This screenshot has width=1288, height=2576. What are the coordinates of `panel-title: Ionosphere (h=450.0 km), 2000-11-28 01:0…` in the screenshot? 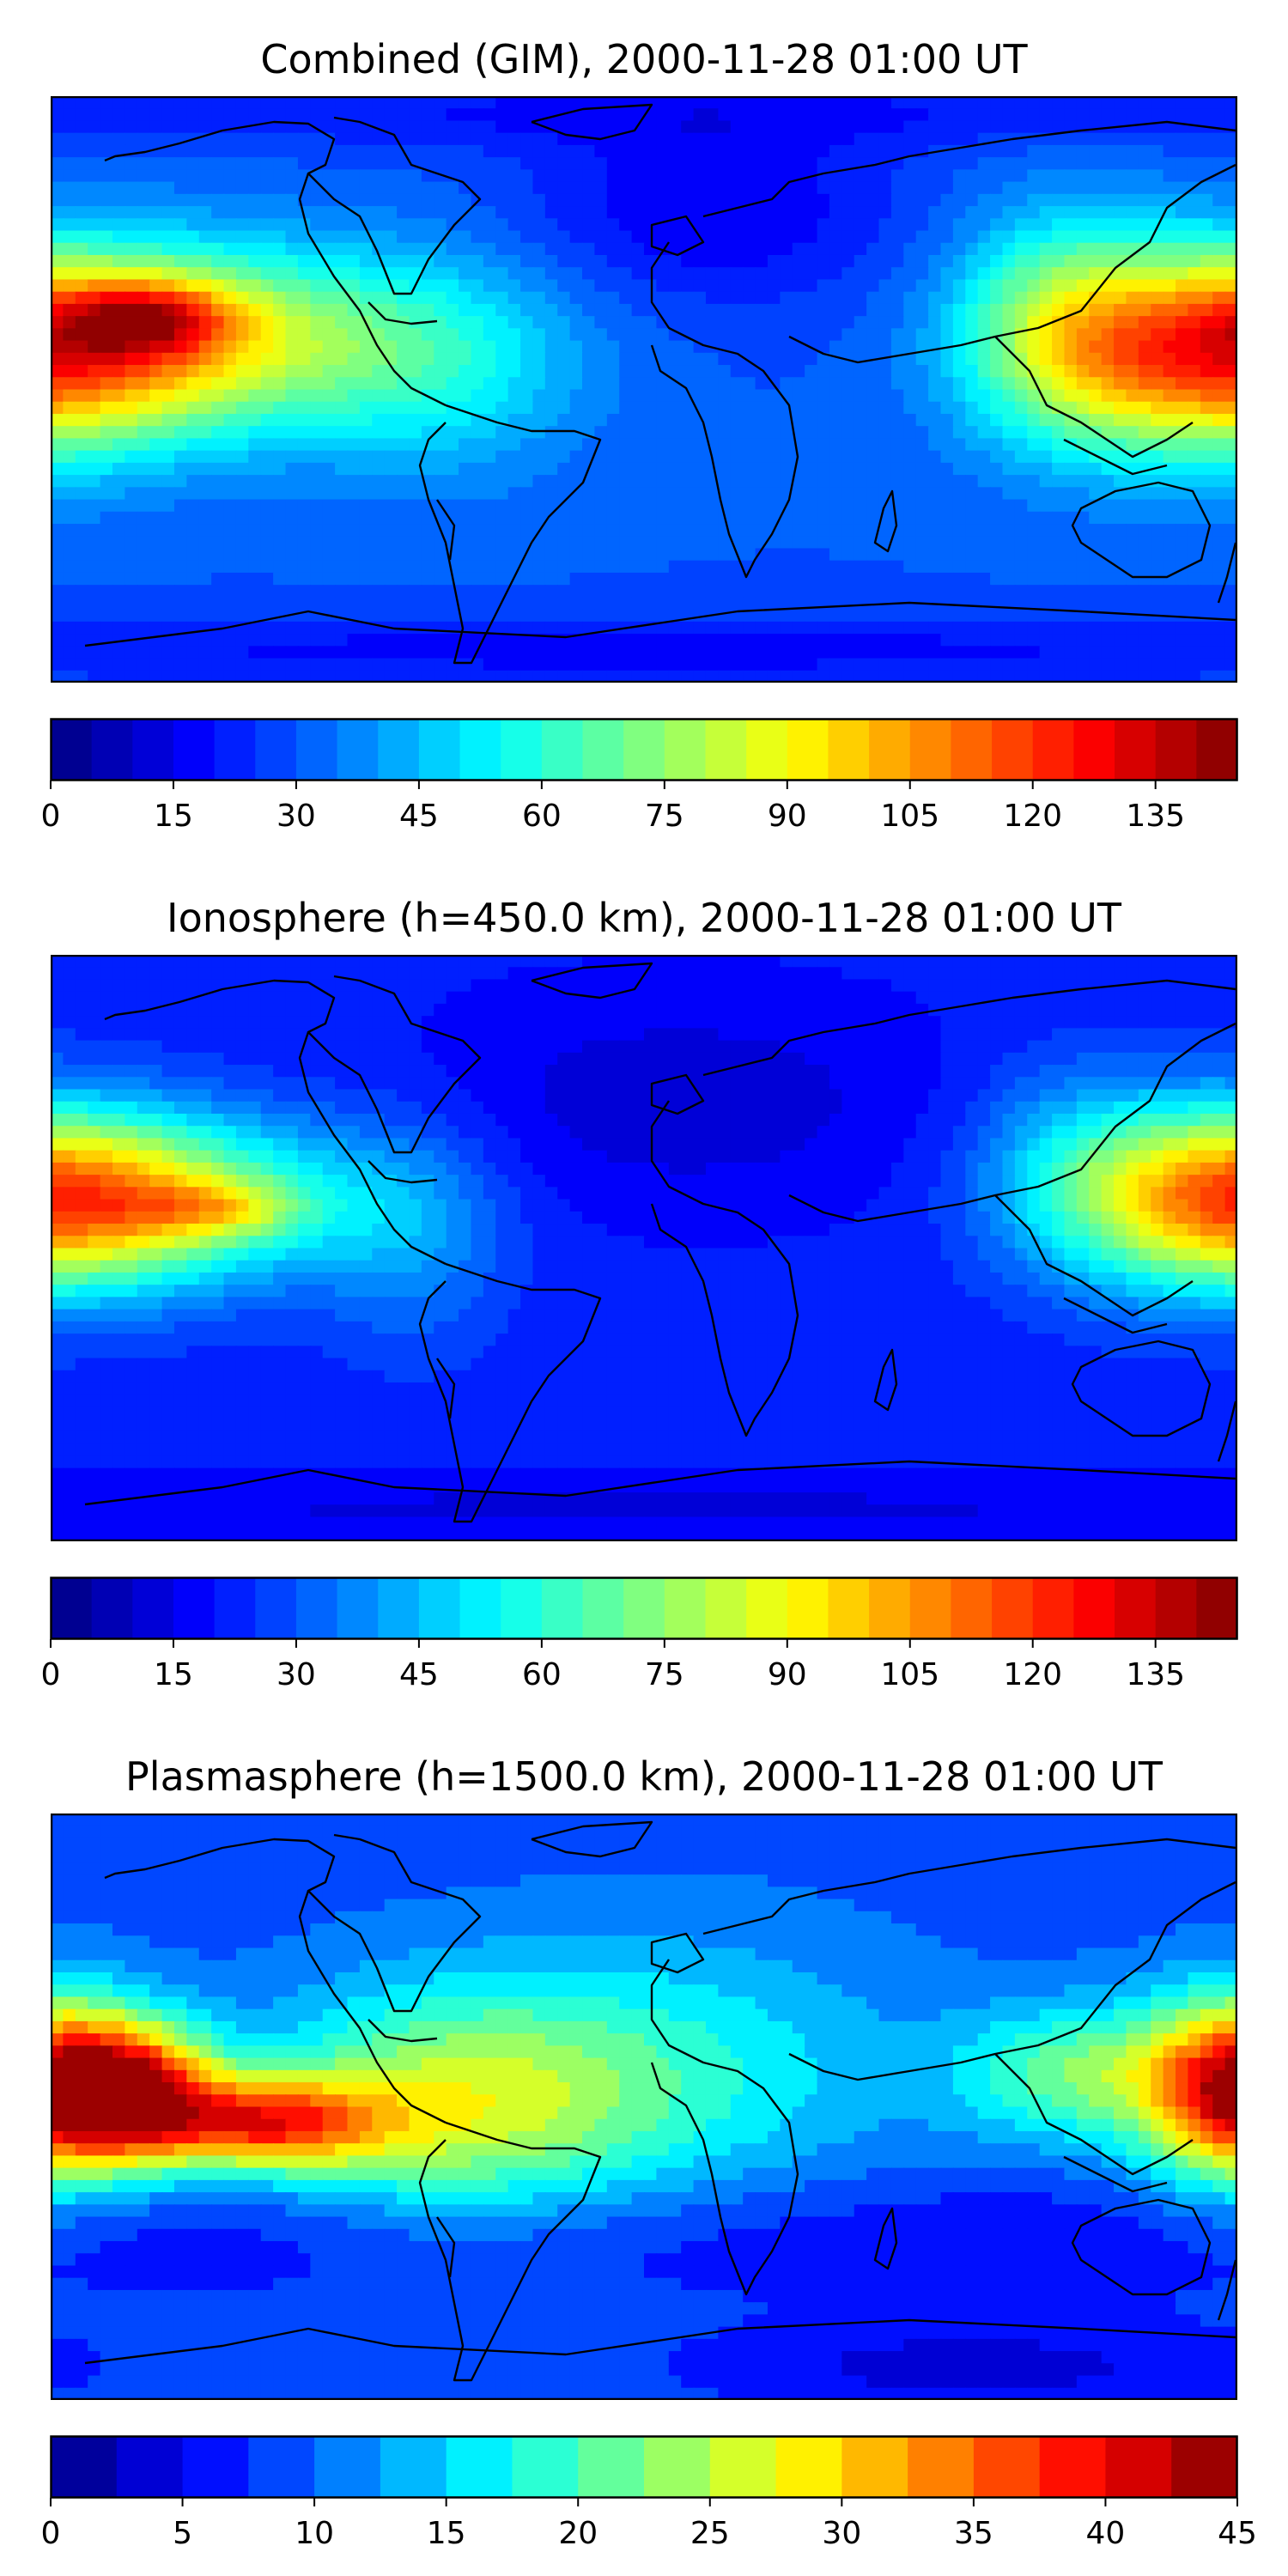 It's located at (644, 918).